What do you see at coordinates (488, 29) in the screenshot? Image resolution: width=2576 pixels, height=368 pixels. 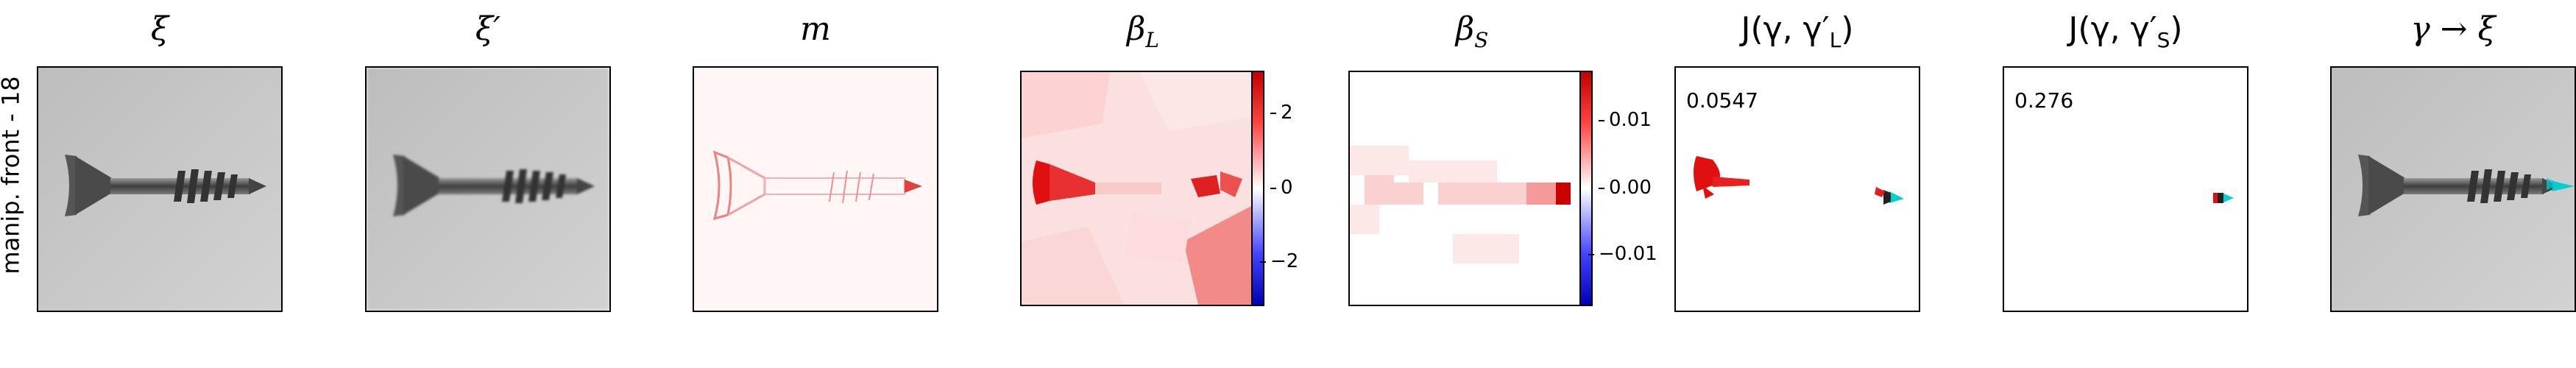 I see `panel-title-xi-prime: ξ′` at bounding box center [488, 29].